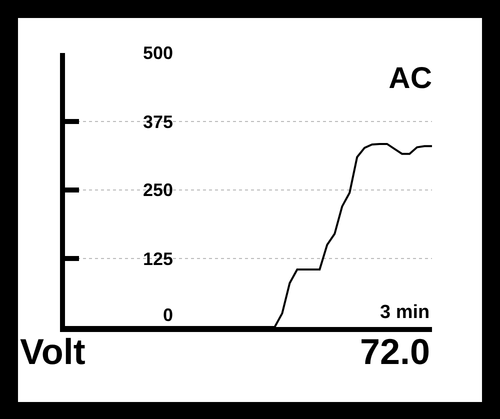 This screenshot has height=419, width=500. Describe the element at coordinates (410, 79) in the screenshot. I see `chart-title: AC` at that location.